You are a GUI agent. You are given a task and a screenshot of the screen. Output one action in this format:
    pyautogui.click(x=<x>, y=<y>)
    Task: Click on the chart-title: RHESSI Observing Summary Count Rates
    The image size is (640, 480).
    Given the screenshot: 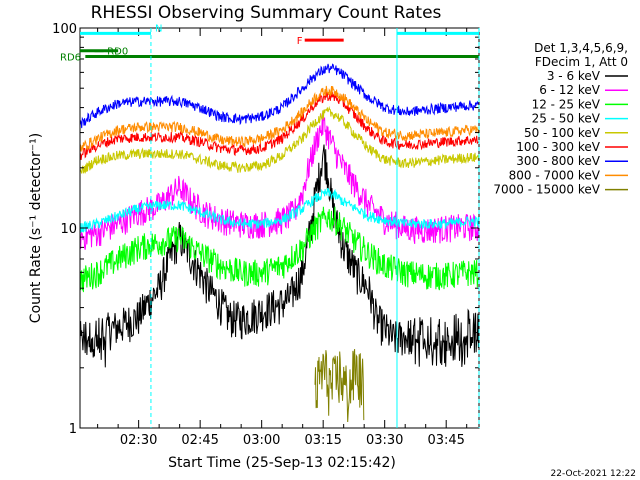 What is the action you would take?
    pyautogui.click(x=266, y=13)
    